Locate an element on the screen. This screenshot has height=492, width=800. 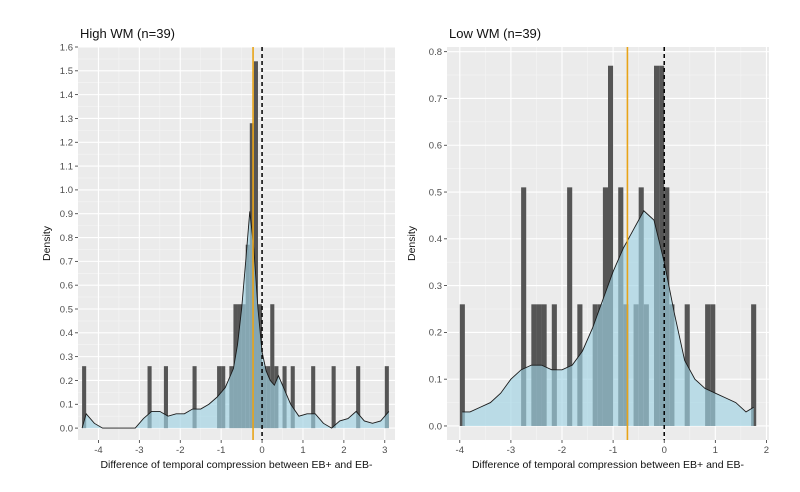
panel1-y-tick-label: 0.2 is located at coordinates (66, 381).